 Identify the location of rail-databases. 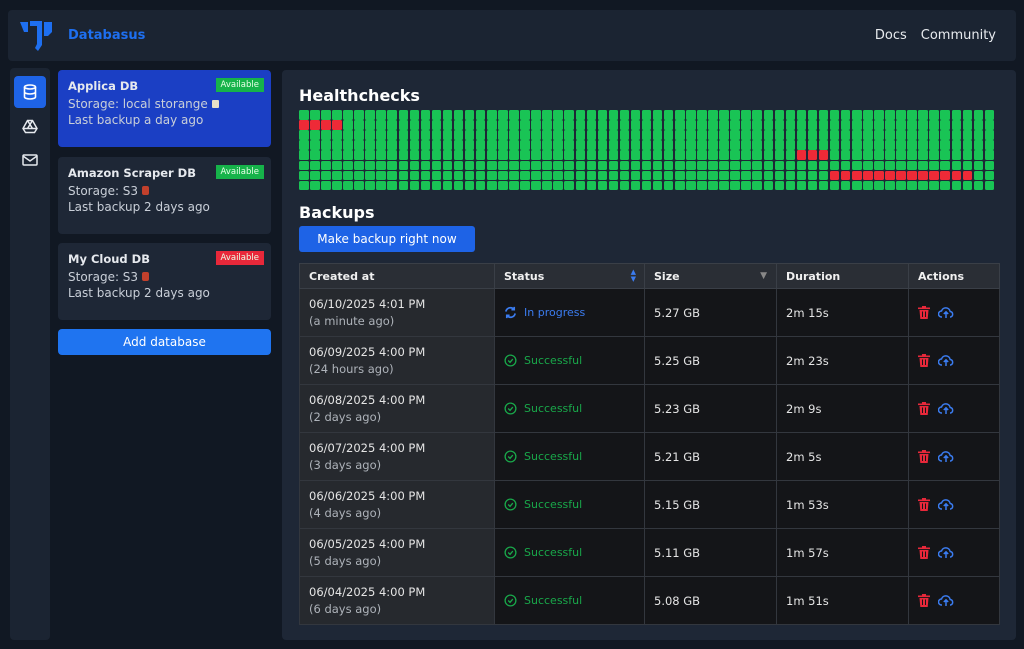
(30, 92).